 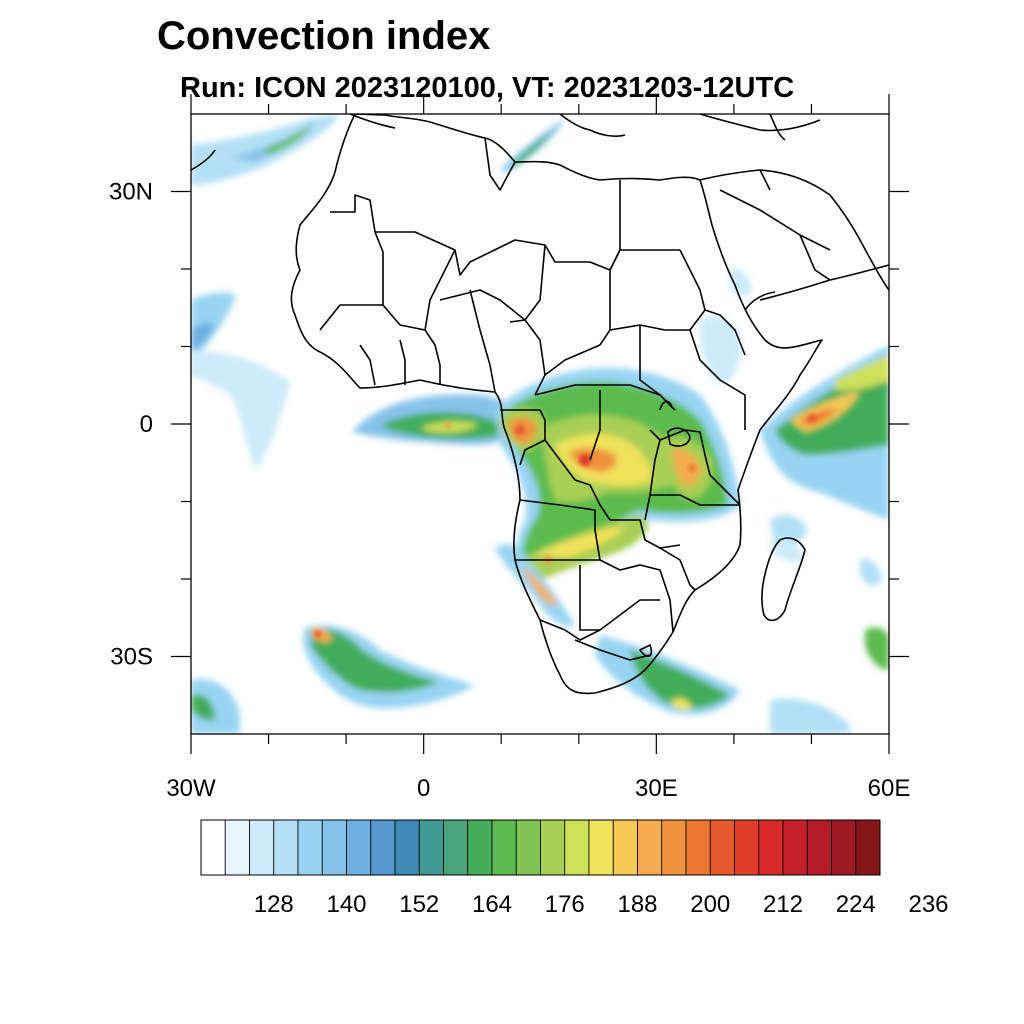 I want to click on colorbar-label: 176, so click(x=565, y=904).